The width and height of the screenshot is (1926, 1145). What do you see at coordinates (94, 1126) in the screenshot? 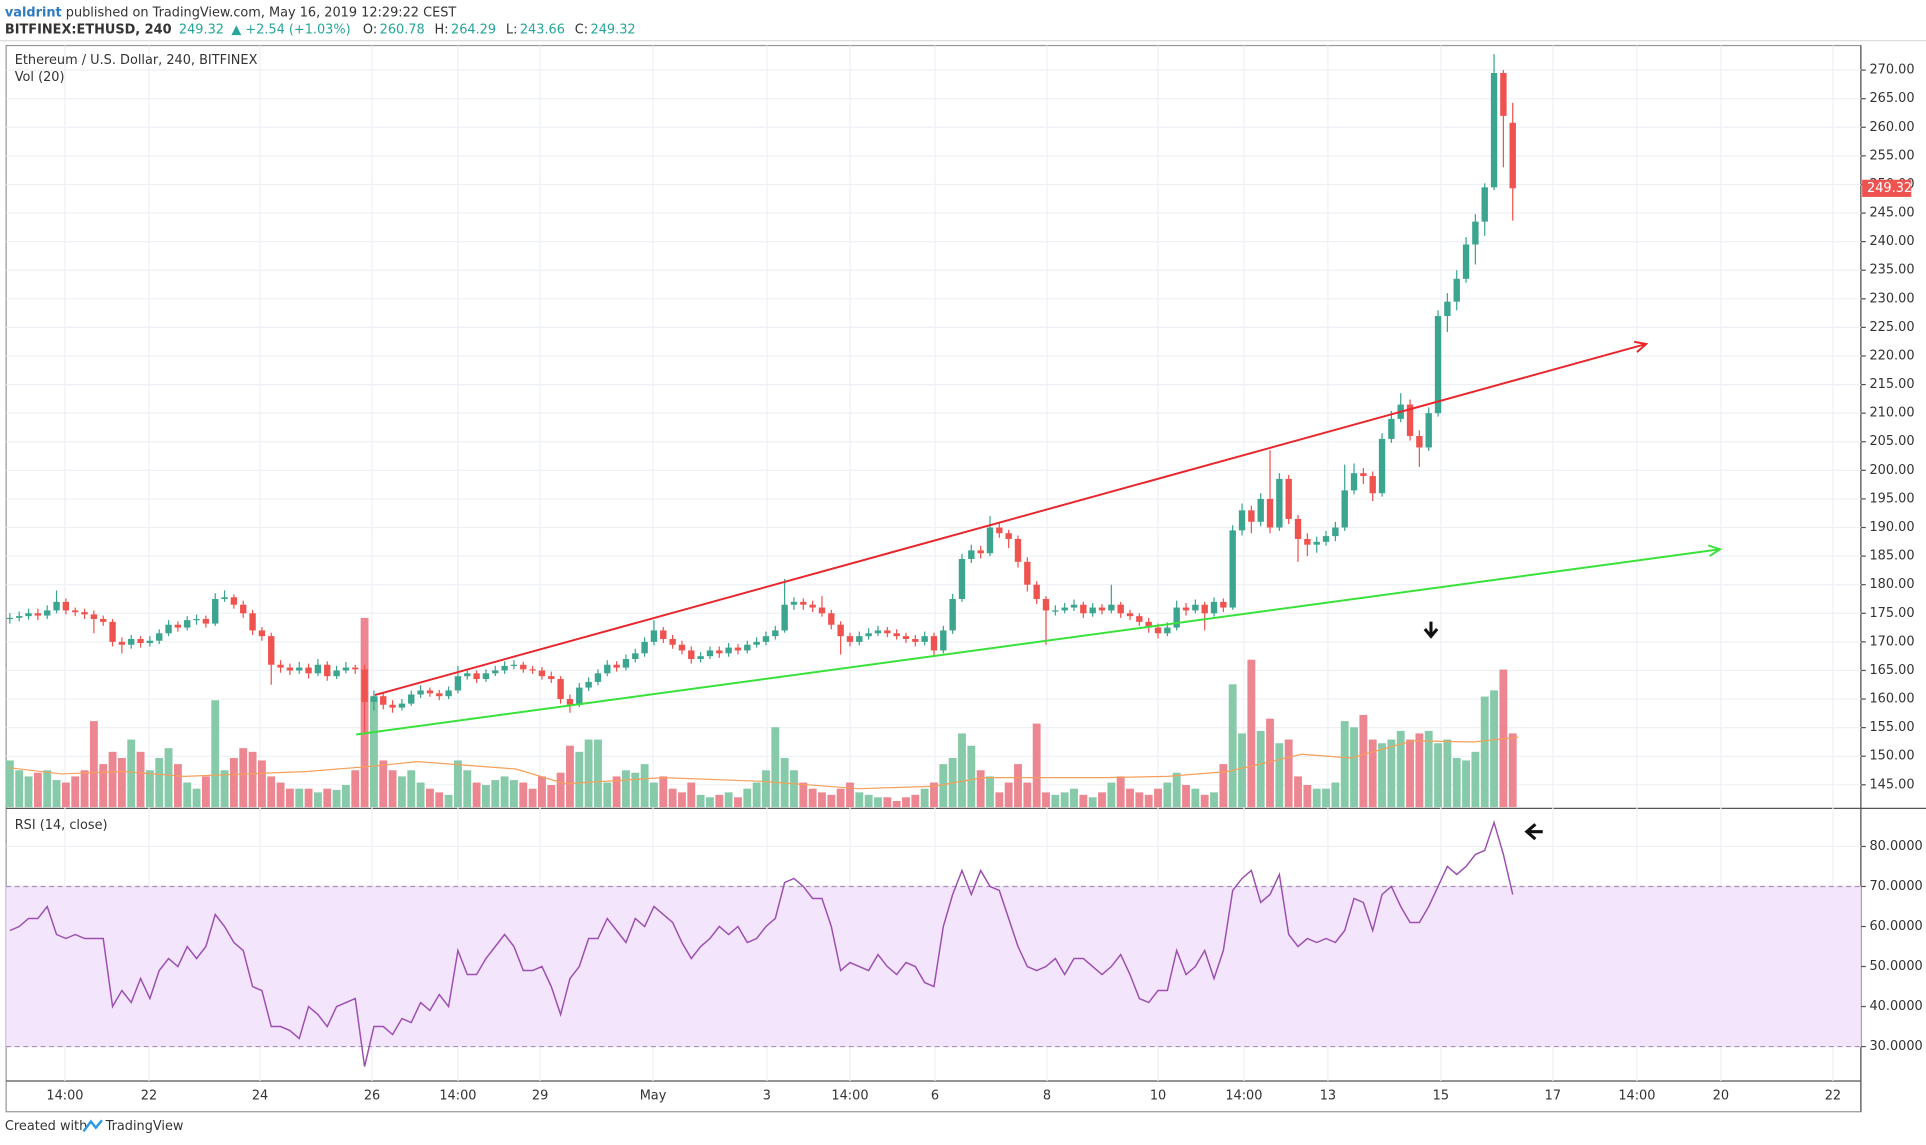
I see `footer: Created with TradingView` at bounding box center [94, 1126].